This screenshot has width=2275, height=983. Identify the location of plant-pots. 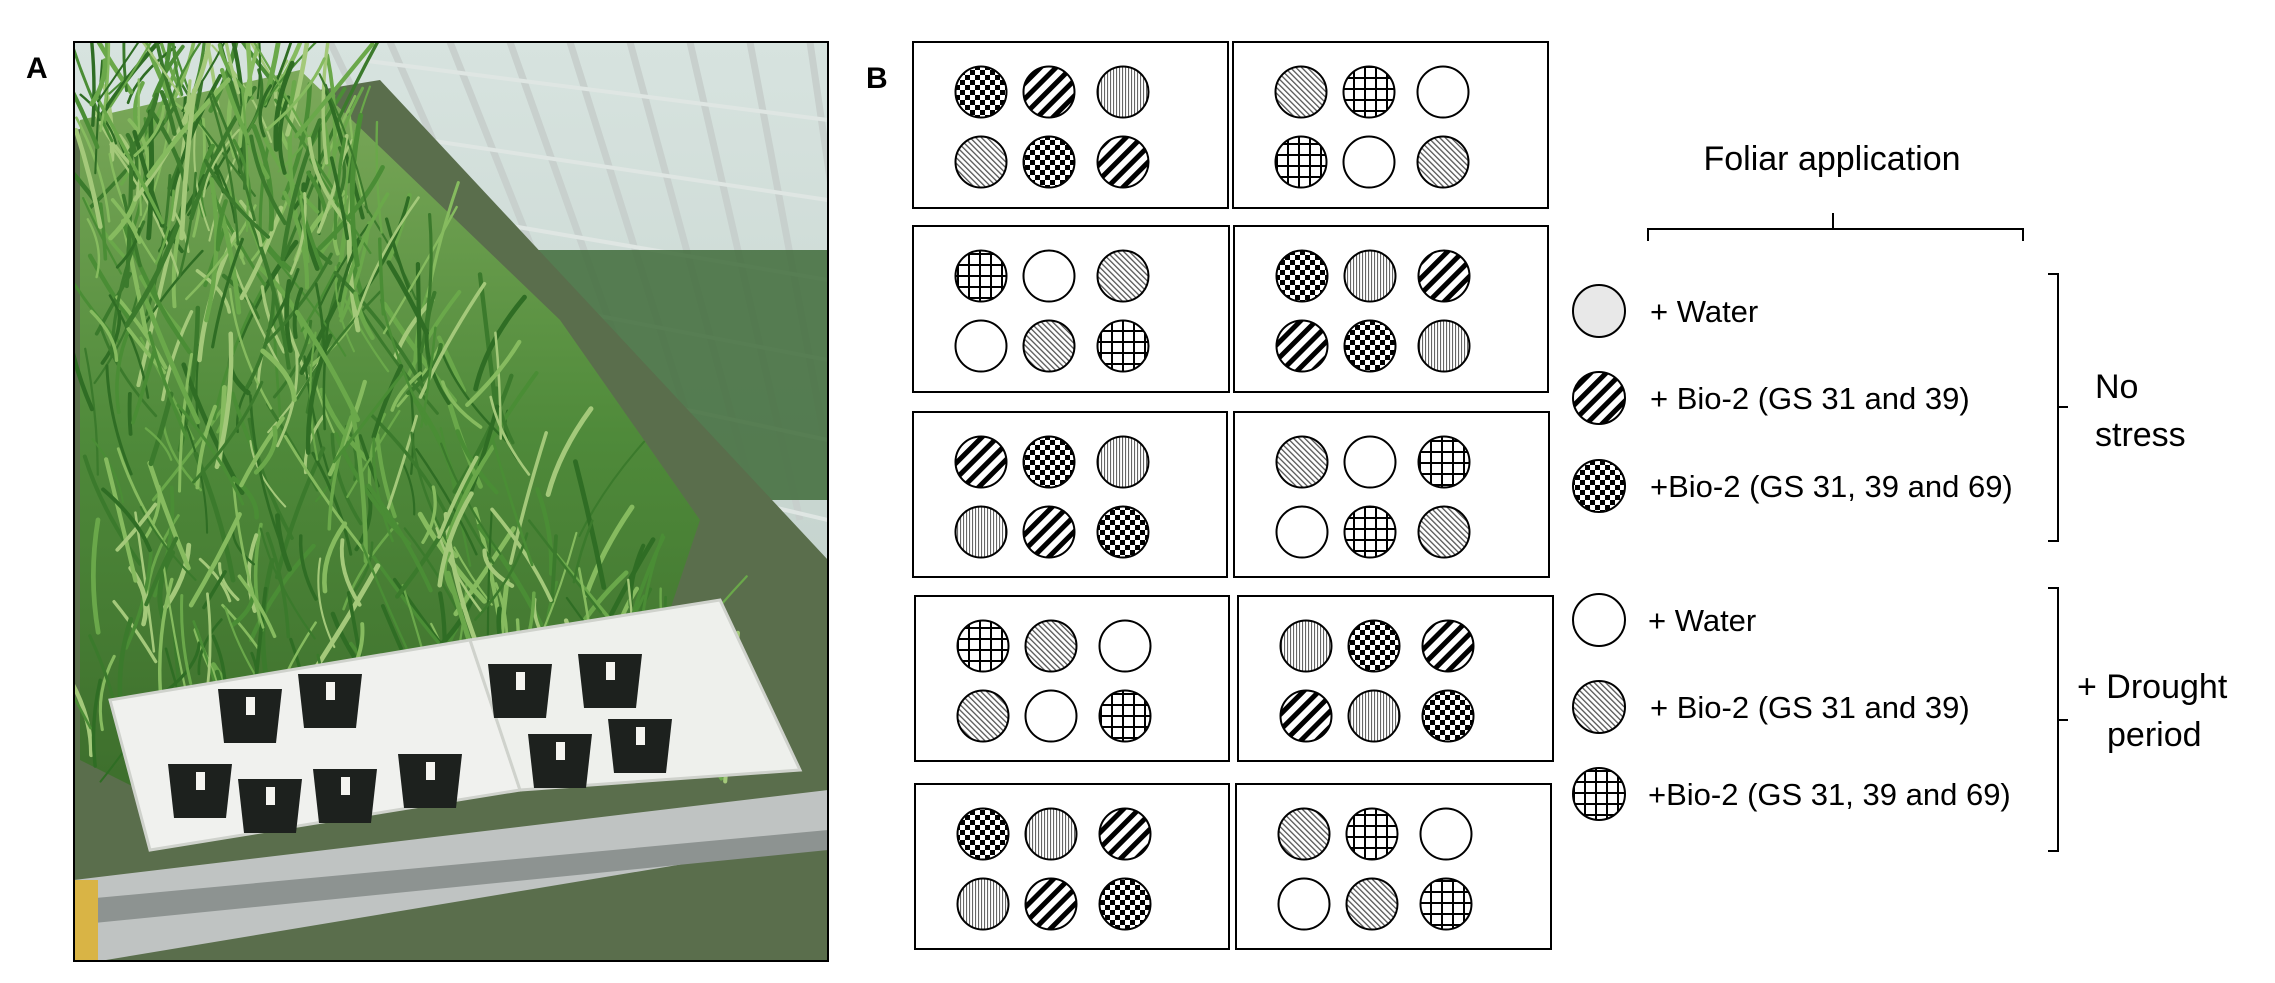
(420, 743).